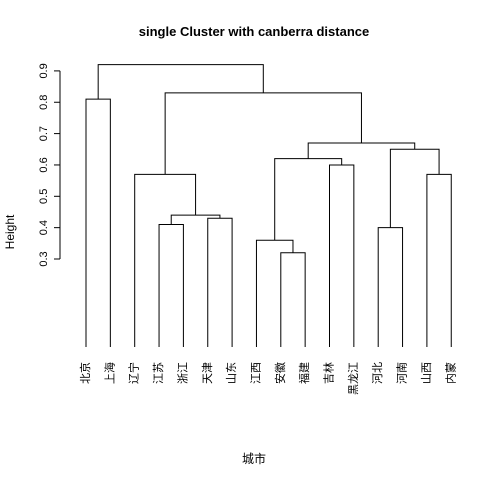 Image resolution: width=480 pixels, height=480 pixels. What do you see at coordinates (44, 70) in the screenshot?
I see `y-tick-label: 0.9` at bounding box center [44, 70].